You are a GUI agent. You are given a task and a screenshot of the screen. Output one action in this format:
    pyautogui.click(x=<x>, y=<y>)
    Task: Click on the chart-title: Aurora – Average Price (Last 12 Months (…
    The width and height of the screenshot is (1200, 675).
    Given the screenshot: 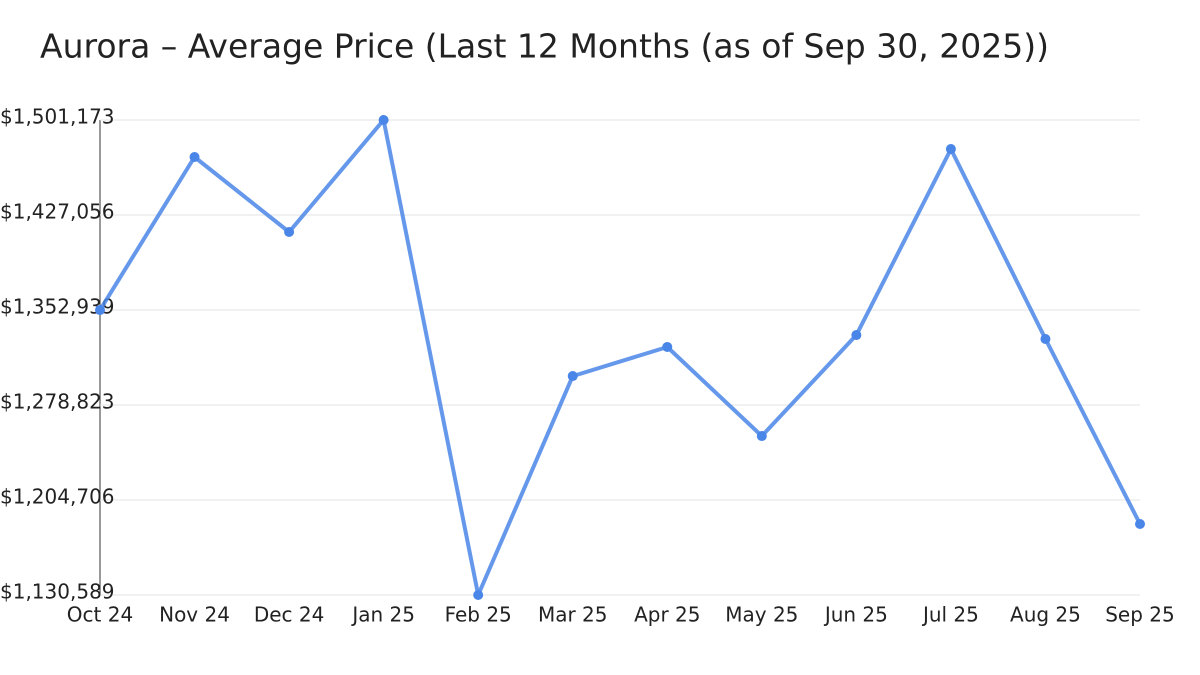 What is the action you would take?
    pyautogui.click(x=544, y=46)
    